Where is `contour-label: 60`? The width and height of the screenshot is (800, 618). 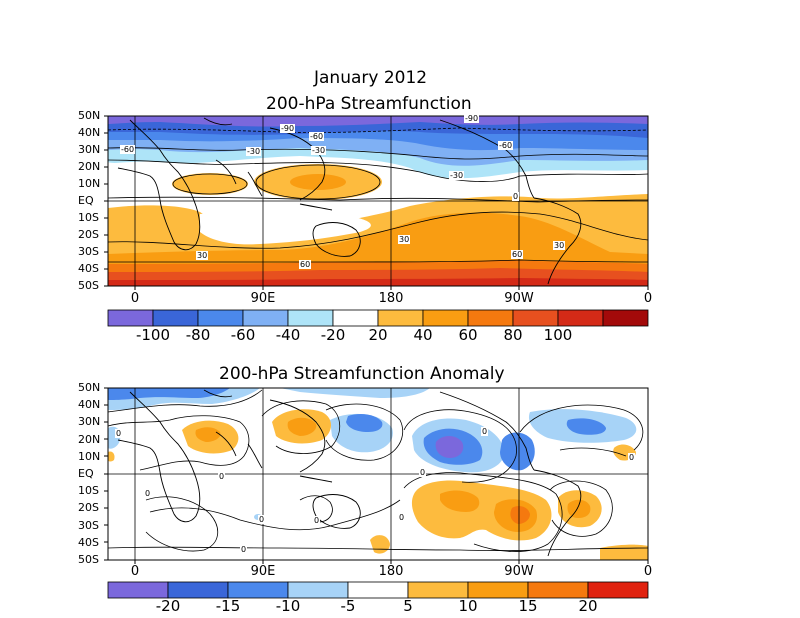
contour-label: 60 is located at coordinates (305, 264).